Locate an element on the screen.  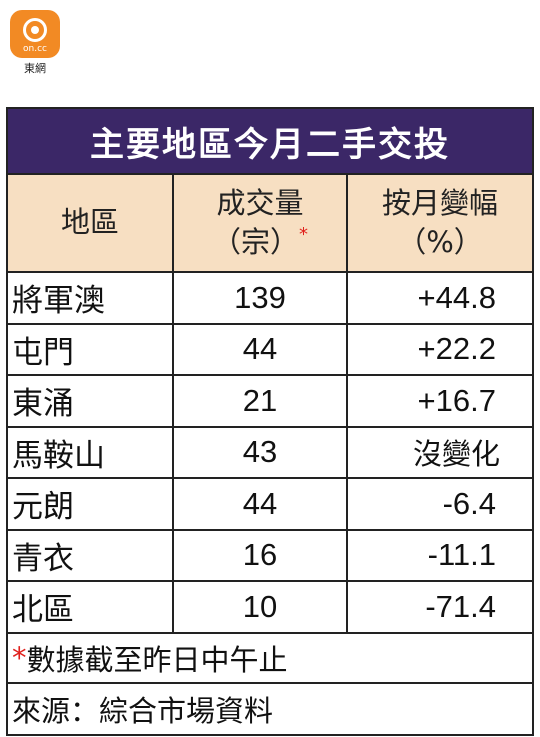
row-change: 沒變化 is located at coordinates (456, 454).